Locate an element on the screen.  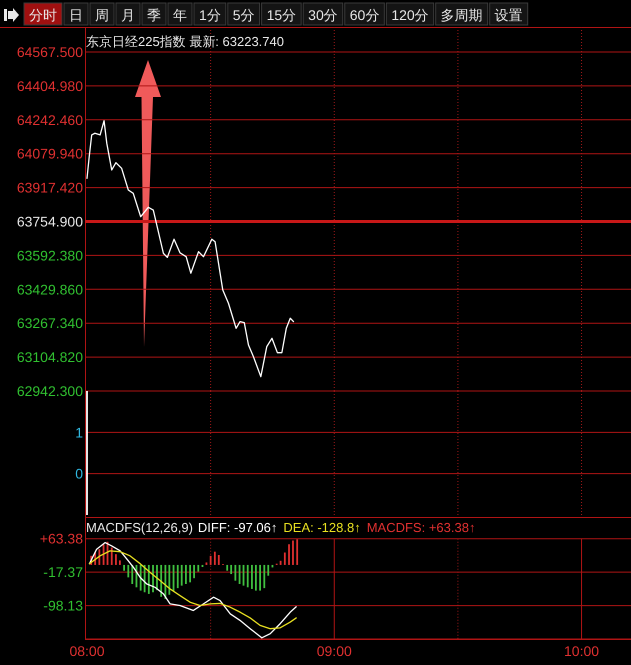
y-tick-label: 63267.340 is located at coordinates (50, 323).